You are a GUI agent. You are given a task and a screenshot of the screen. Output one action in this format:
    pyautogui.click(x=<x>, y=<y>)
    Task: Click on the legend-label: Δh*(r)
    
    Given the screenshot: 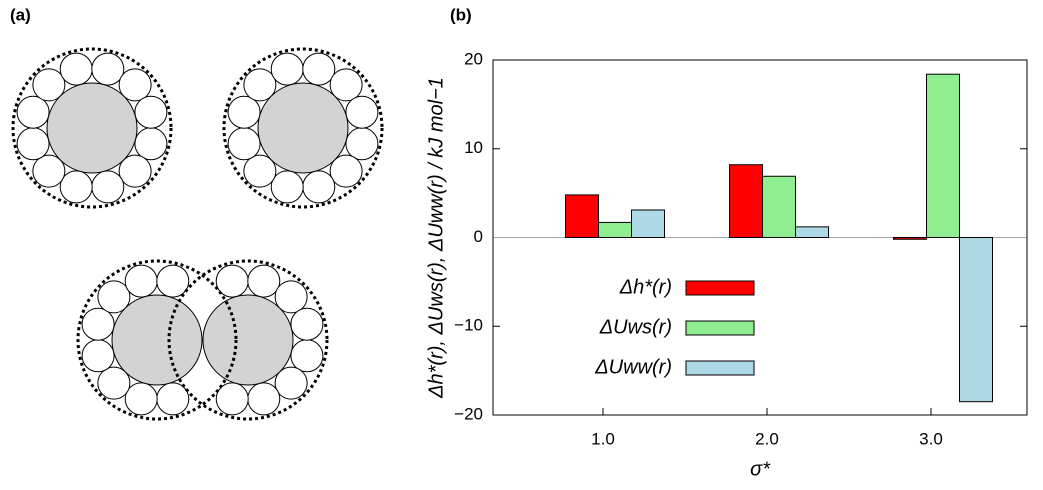 What is the action you would take?
    pyautogui.click(x=645, y=287)
    